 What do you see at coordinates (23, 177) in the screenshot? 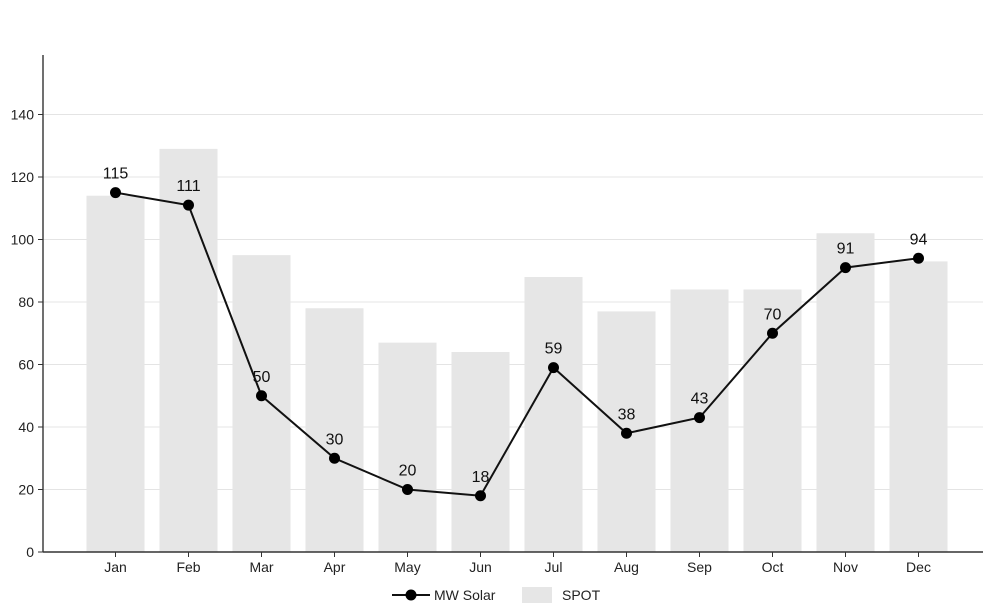
I see `y-tick-label: 120` at bounding box center [23, 177].